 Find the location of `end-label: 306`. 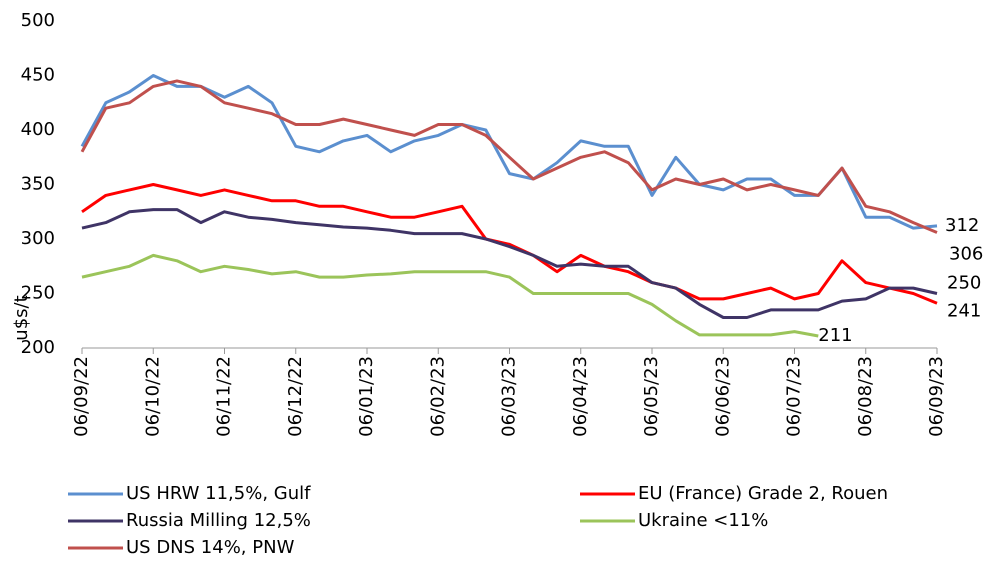

end-label: 306 is located at coordinates (966, 253).